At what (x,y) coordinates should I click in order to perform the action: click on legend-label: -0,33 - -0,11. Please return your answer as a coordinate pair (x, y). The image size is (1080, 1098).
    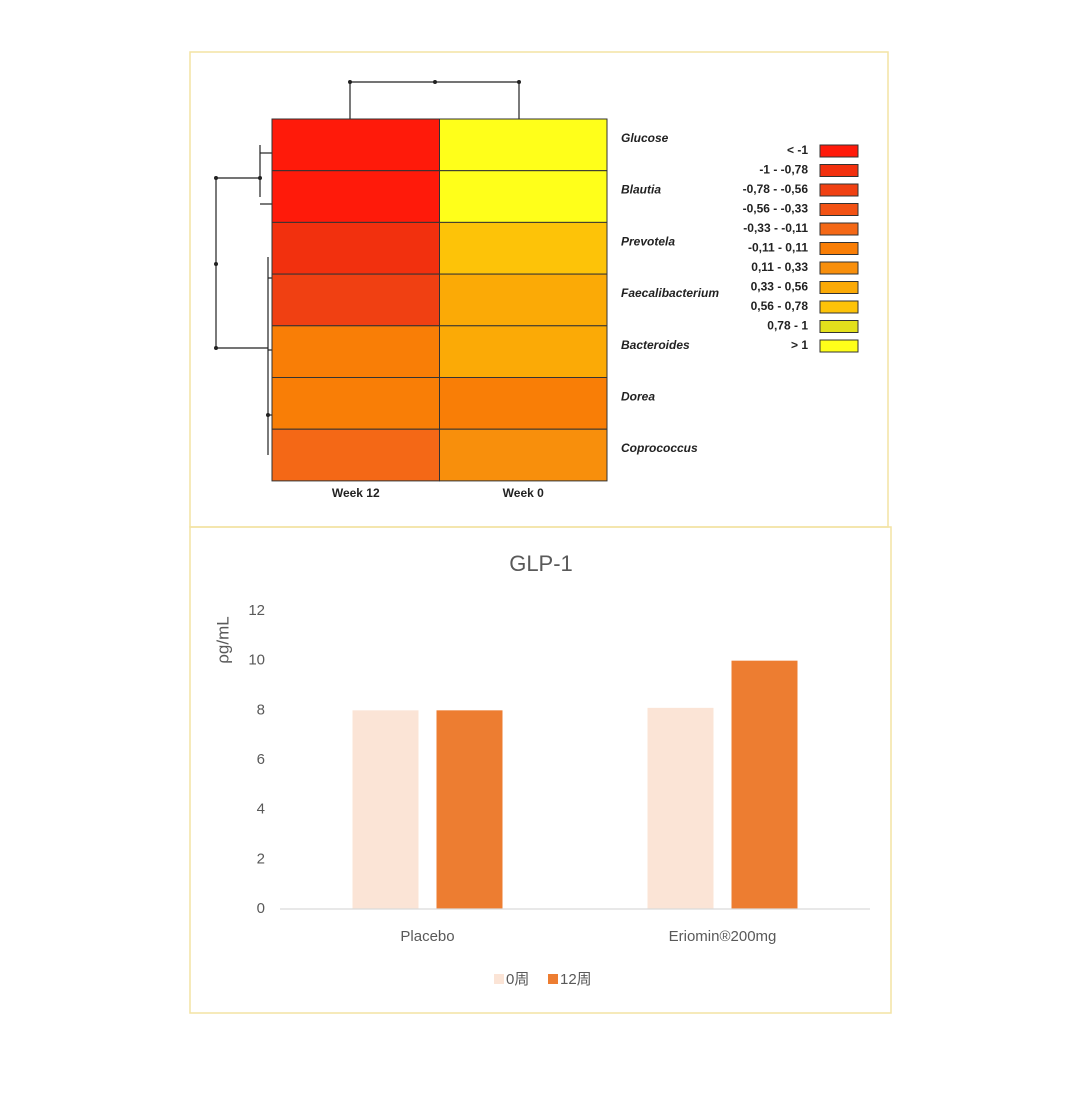
    Looking at the image, I should click on (775, 228).